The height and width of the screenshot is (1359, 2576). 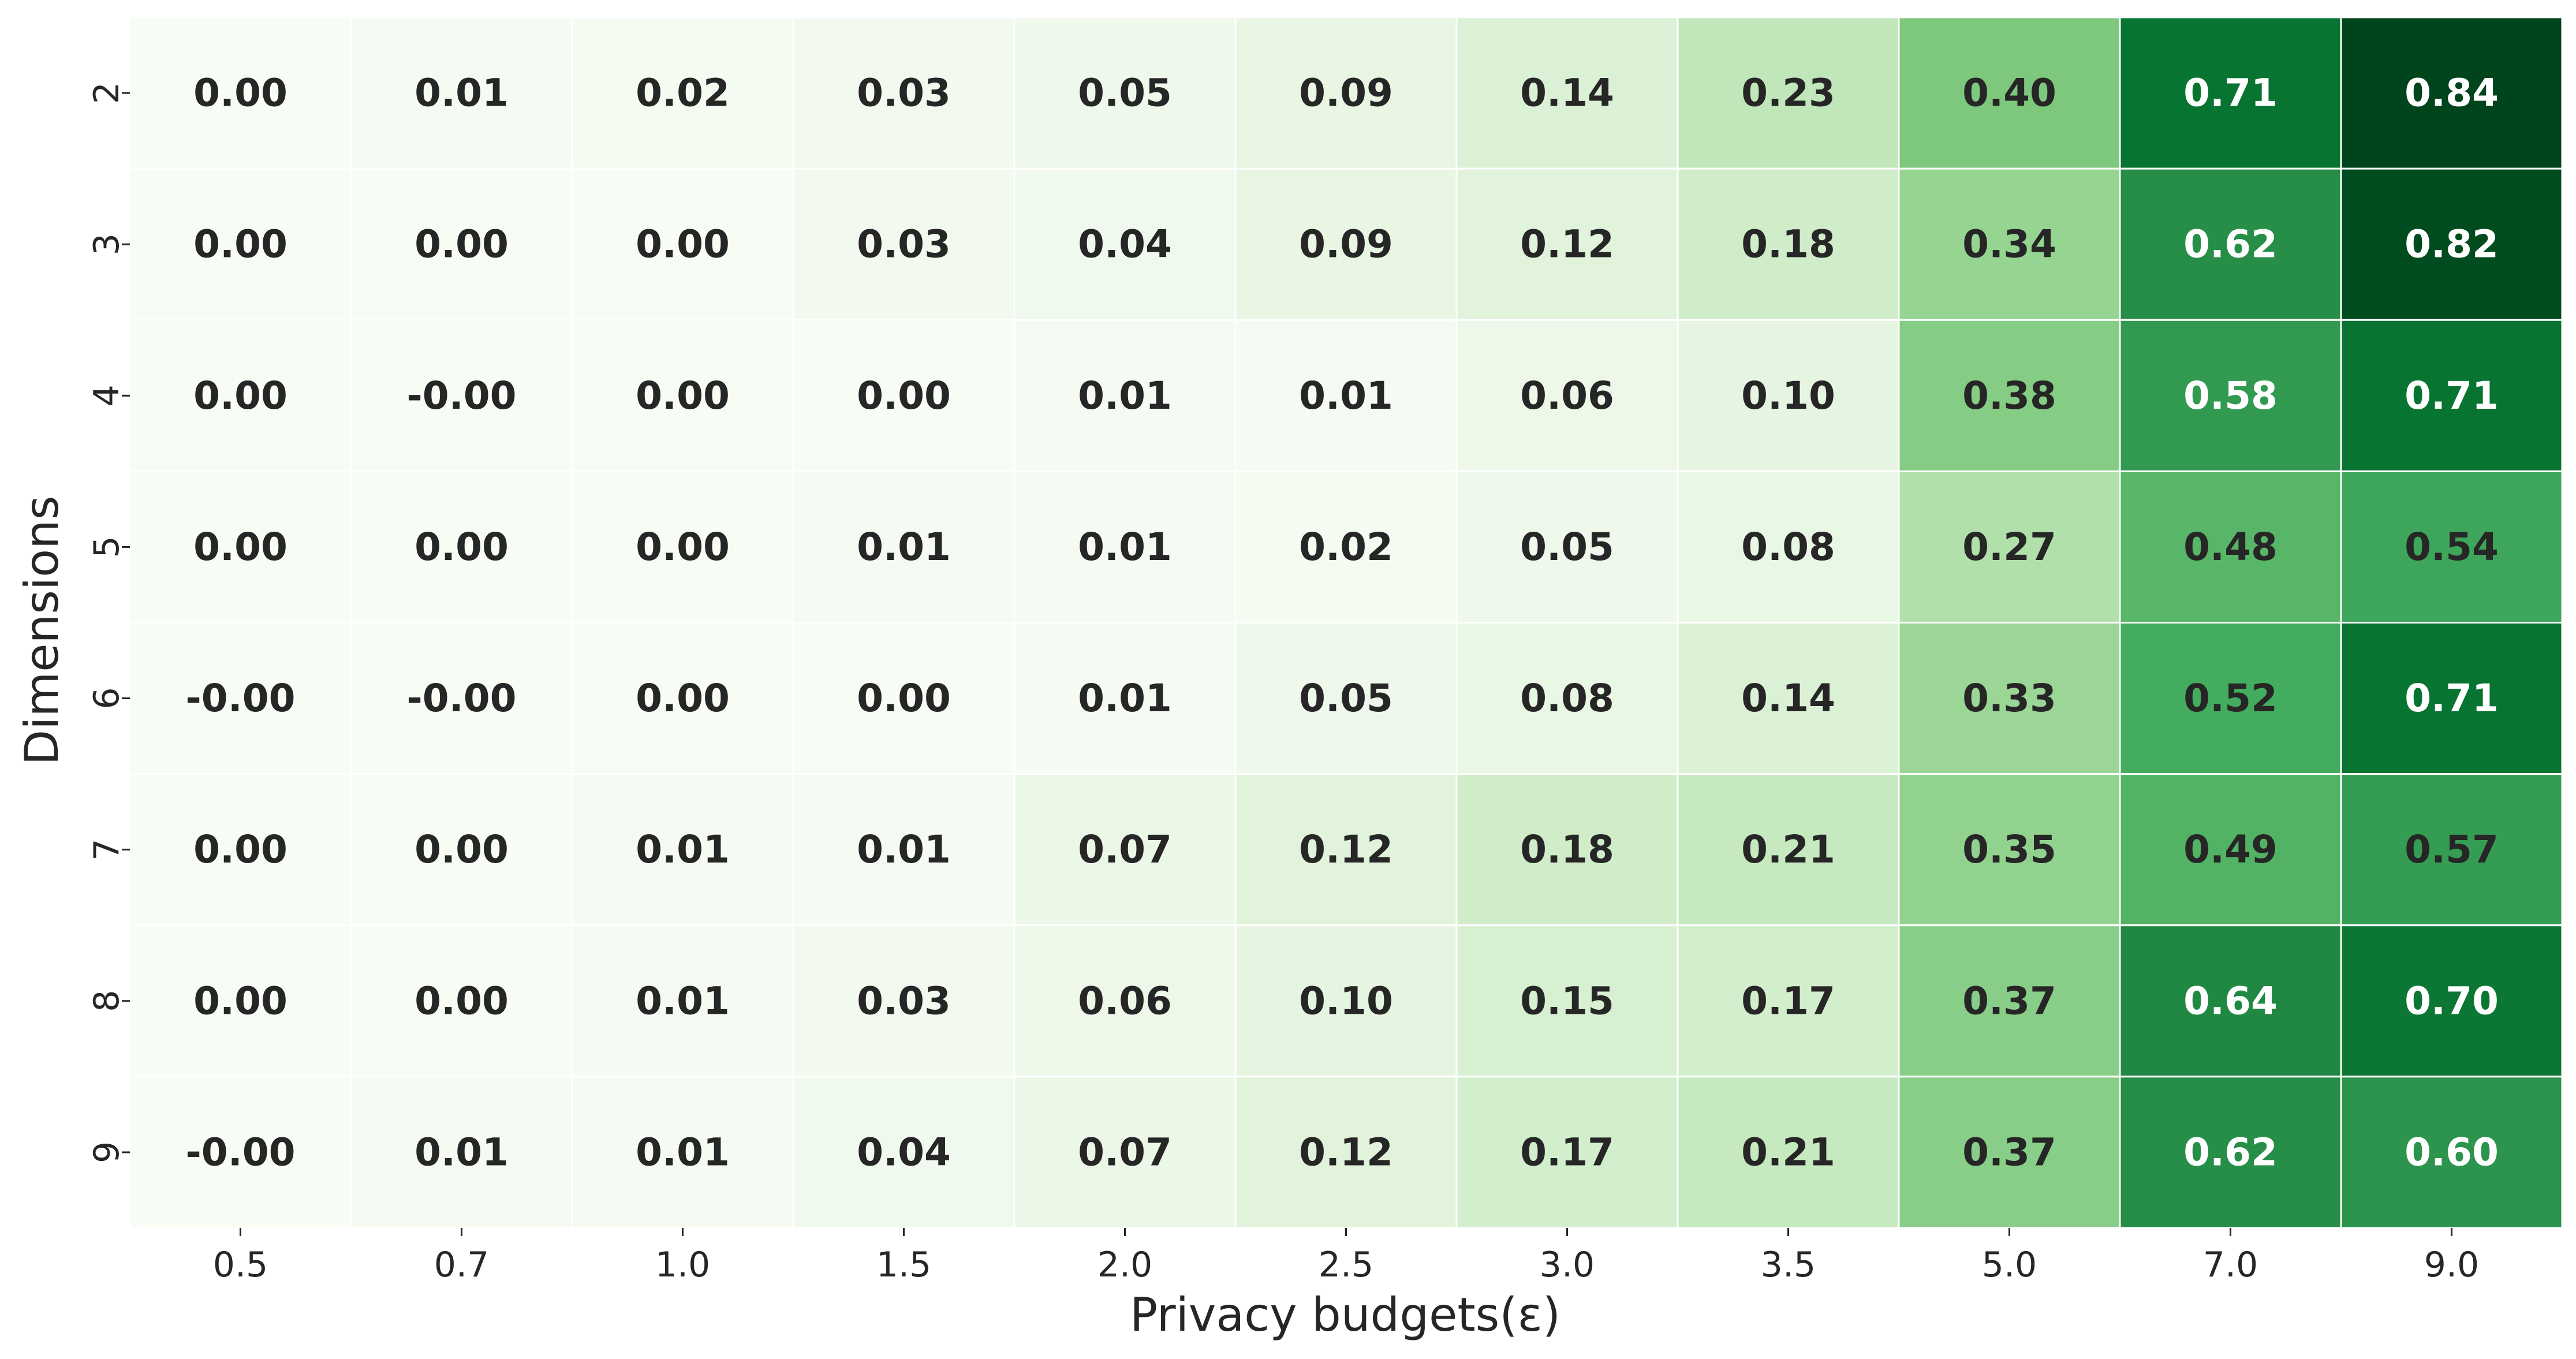 I want to click on heatmap-cell-d9-e9.0, so click(x=2451, y=1152).